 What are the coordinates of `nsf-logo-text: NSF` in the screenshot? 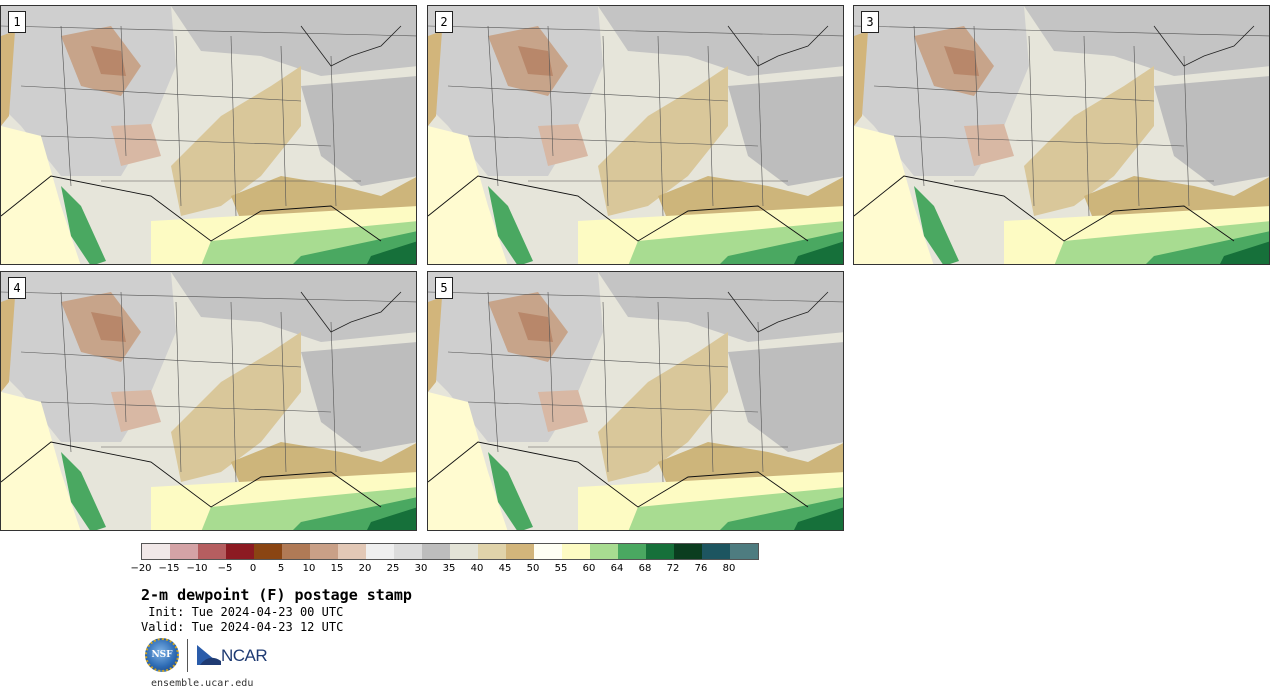 It's located at (162, 655).